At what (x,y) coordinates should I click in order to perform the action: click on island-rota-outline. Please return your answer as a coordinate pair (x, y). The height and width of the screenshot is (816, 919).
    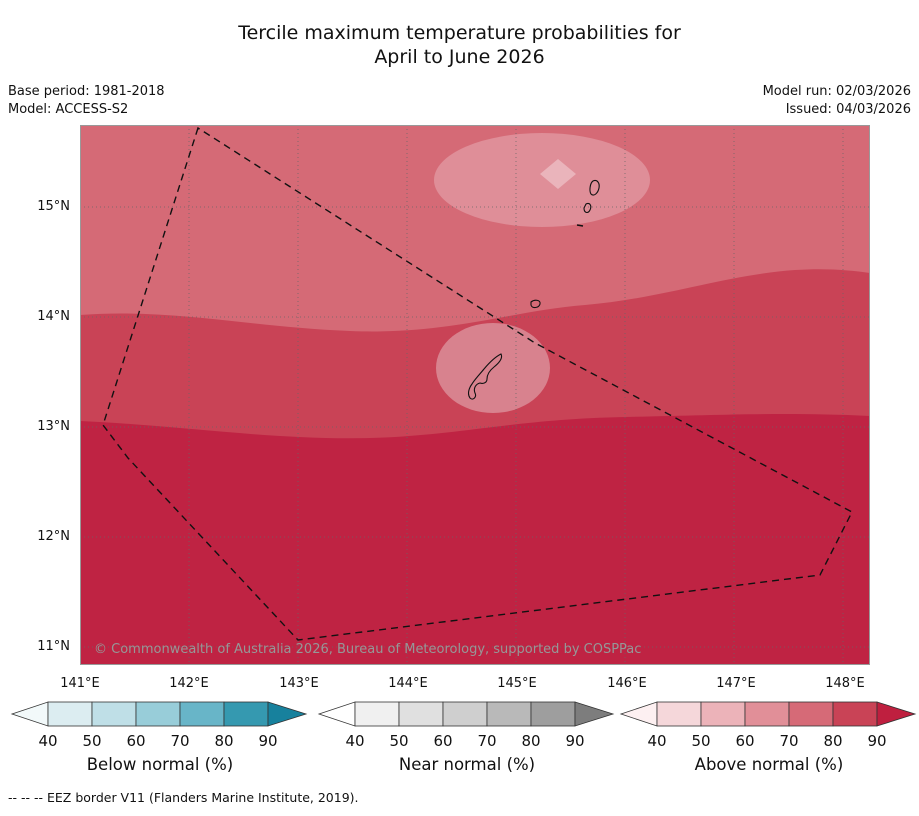
    Looking at the image, I should click on (535, 304).